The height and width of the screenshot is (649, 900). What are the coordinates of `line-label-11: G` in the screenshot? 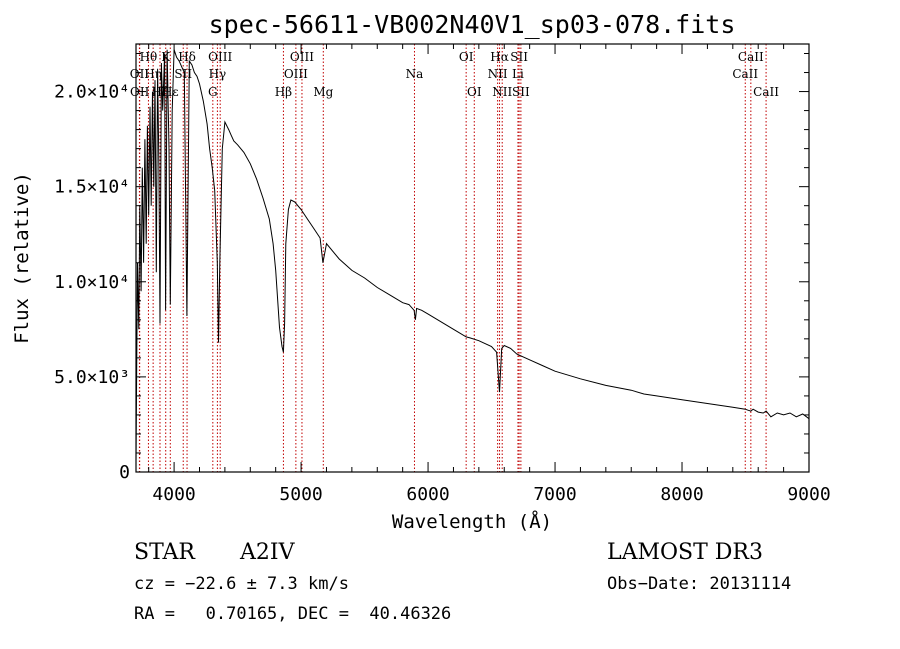 It's located at (213, 92).